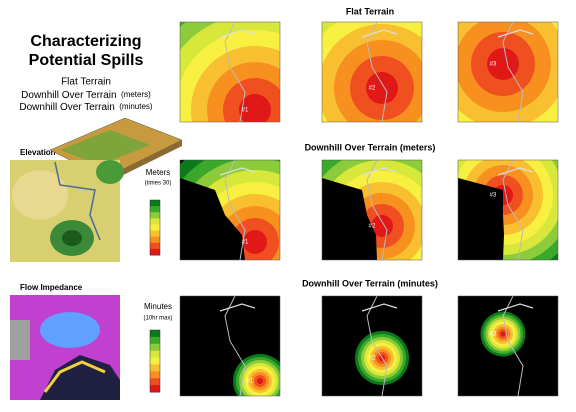 This screenshot has width=576, height=412. Describe the element at coordinates (105, 147) in the screenshot. I see `surface-3d-green` at that location.